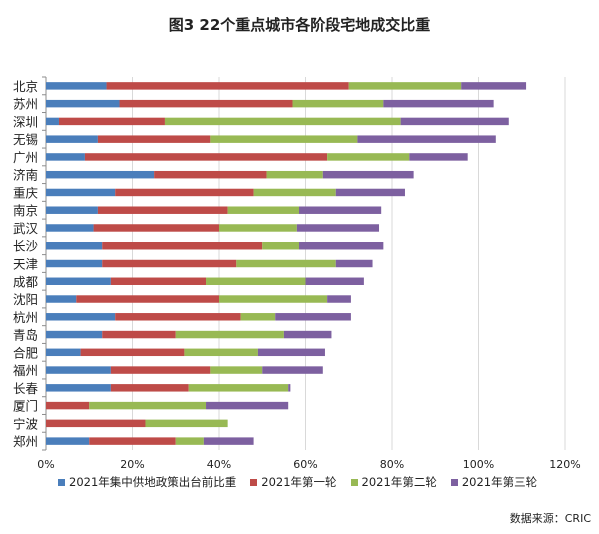 The width and height of the screenshot is (599, 534). What do you see at coordinates (25, 139) in the screenshot?
I see `category-label: 无锡` at bounding box center [25, 139].